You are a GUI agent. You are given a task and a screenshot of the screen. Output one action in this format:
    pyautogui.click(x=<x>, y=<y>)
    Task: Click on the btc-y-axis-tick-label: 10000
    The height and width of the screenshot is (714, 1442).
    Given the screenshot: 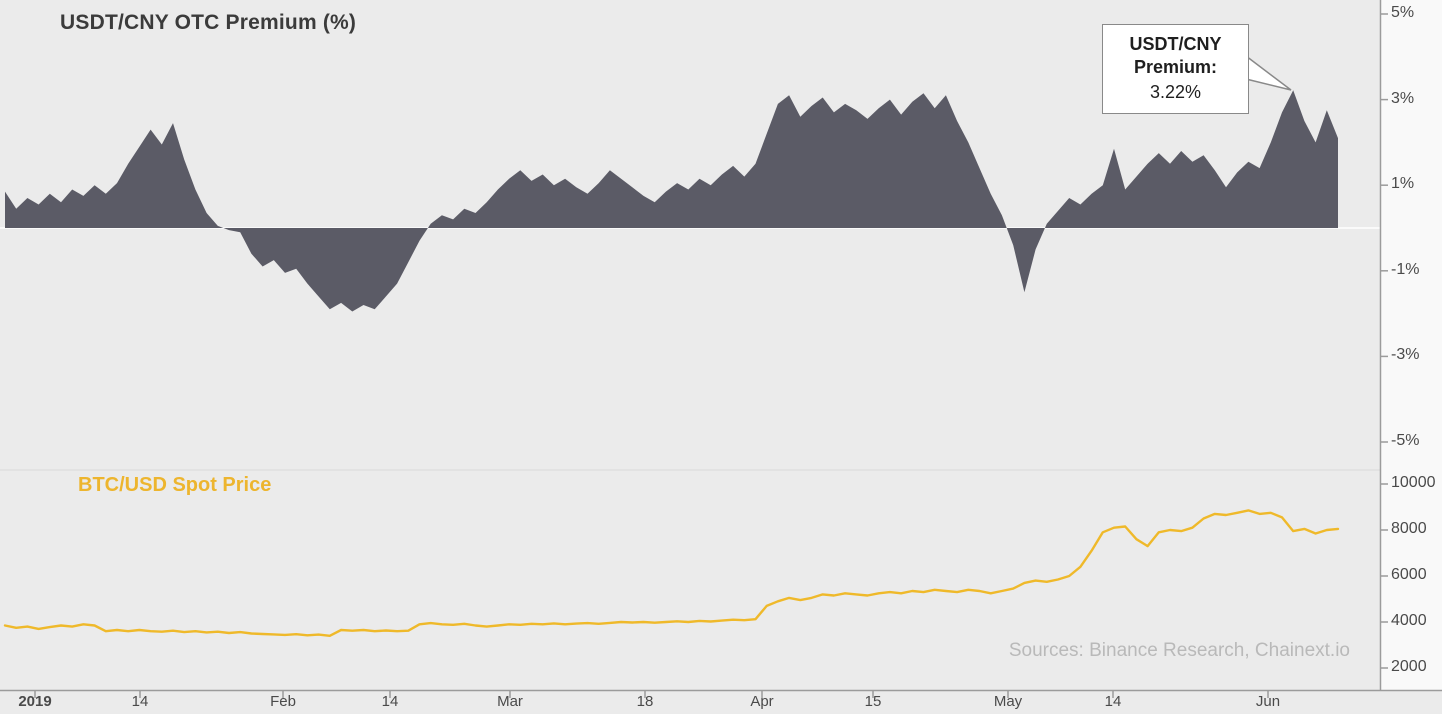 What is the action you would take?
    pyautogui.click(x=1413, y=482)
    